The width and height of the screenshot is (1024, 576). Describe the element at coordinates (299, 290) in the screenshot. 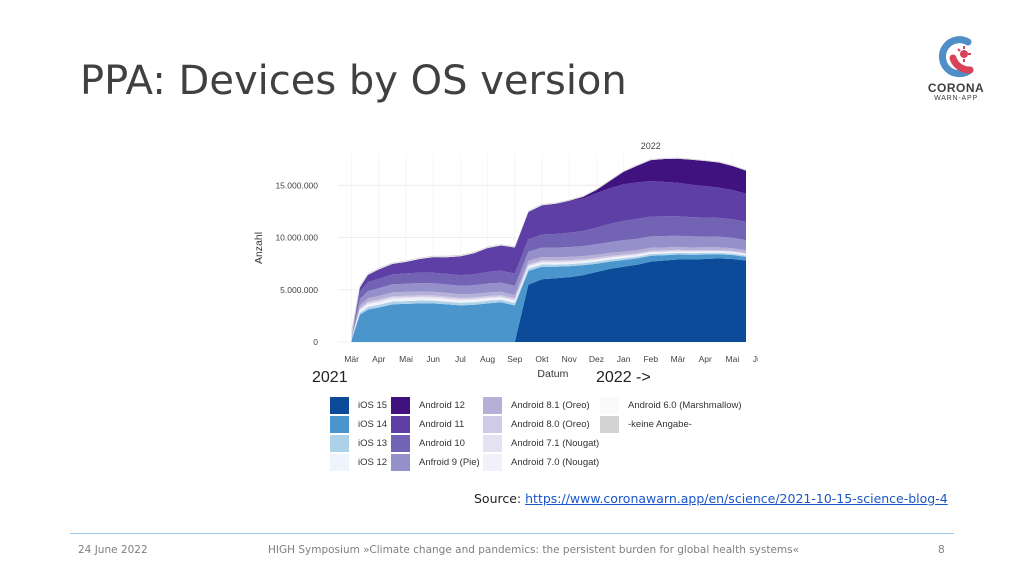

I see `y-tick-label: 5.000.000` at that location.